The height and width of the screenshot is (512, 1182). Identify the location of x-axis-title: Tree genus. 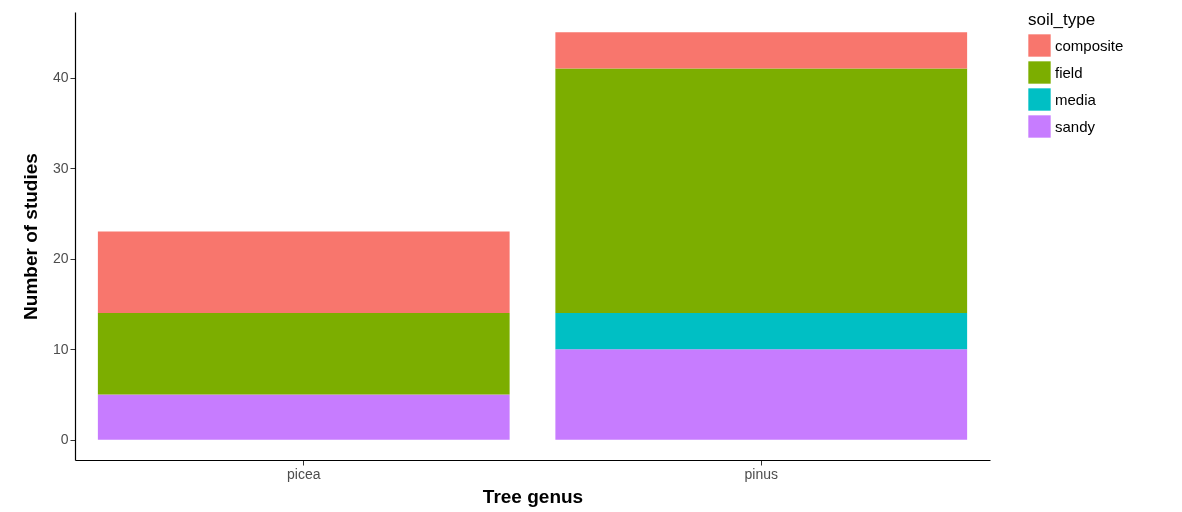
(533, 496).